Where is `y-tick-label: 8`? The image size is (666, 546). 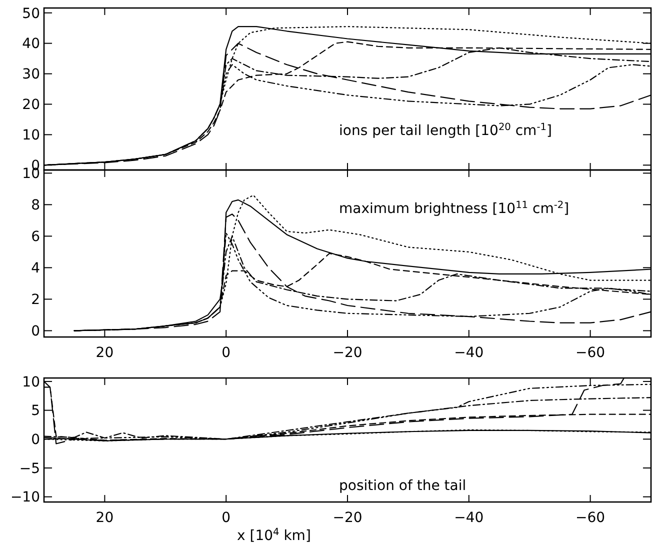
y-tick-label: 8 is located at coordinates (35, 206).